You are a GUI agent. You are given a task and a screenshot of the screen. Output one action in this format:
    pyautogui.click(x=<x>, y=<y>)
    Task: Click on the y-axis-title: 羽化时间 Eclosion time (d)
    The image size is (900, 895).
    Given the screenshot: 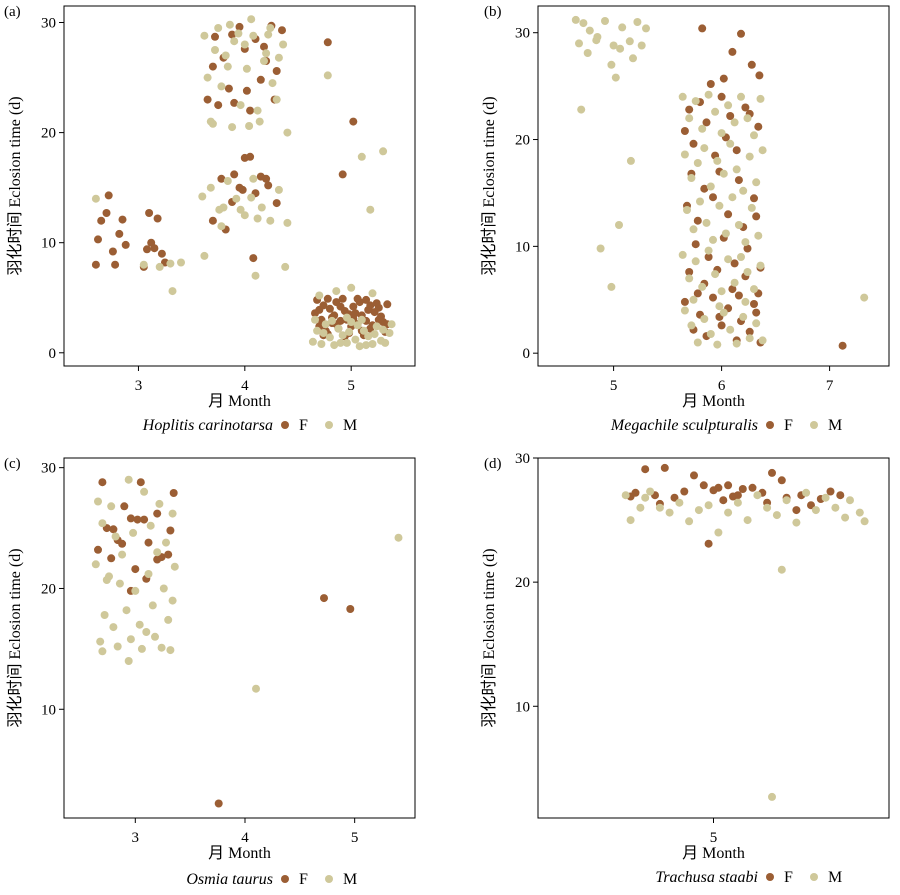 What is the action you would take?
    pyautogui.click(x=489, y=185)
    